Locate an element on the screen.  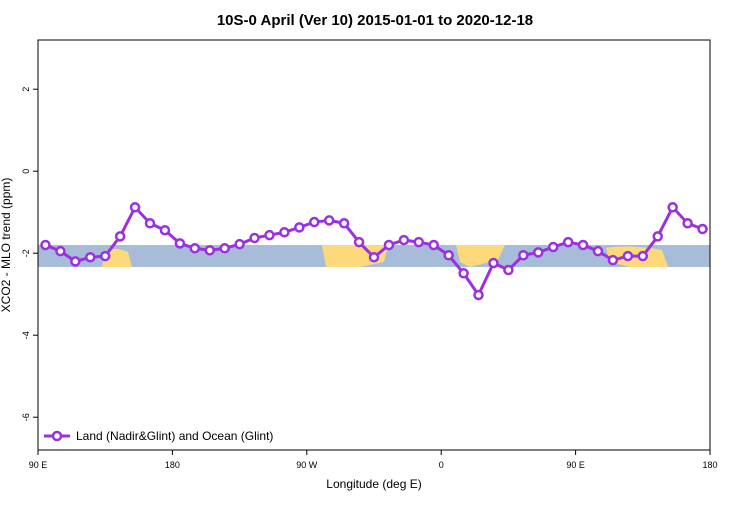
y-tick-label: -2 is located at coordinates (26, 253).